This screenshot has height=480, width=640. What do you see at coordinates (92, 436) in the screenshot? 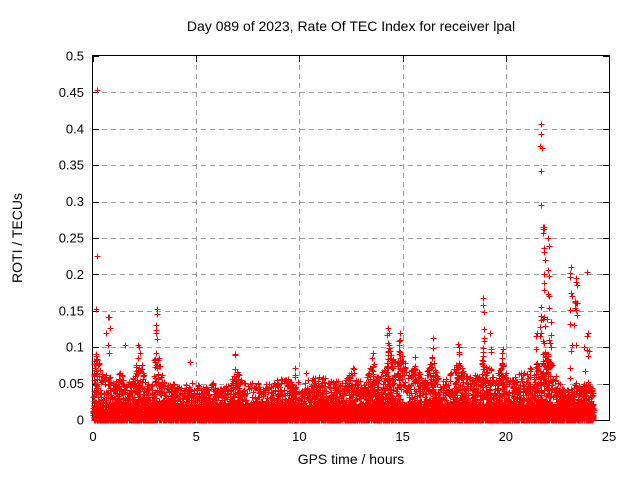
I see `x-tick-label: 0` at bounding box center [92, 436].